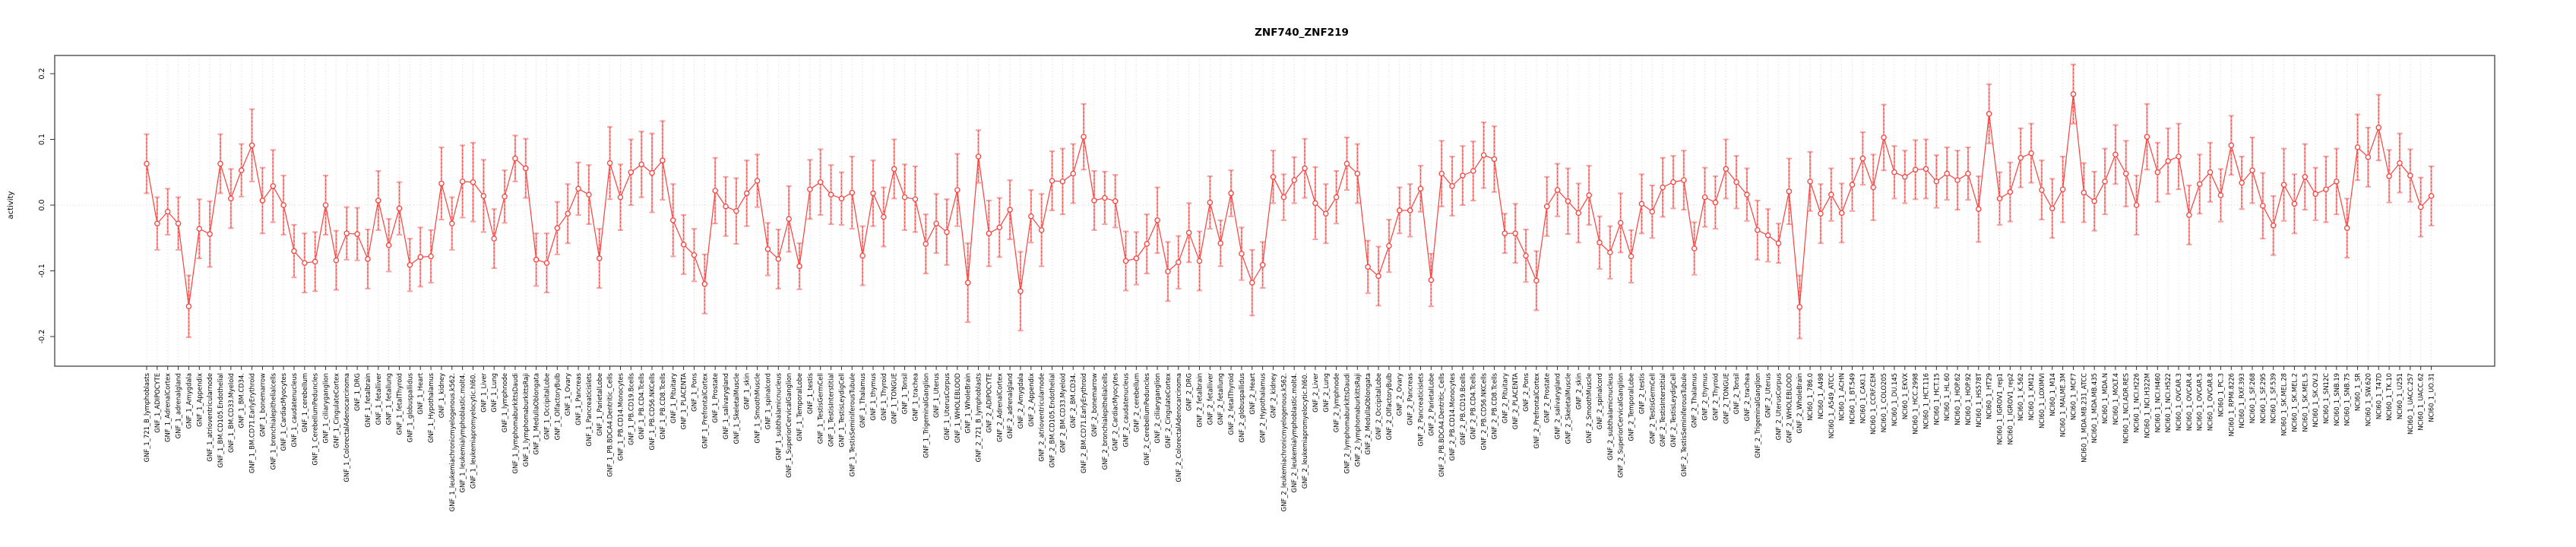  What do you see at coordinates (778, 416) in the screenshot?
I see `x-tick-label: GNF_1_subthalamicnucleus` at bounding box center [778, 416].